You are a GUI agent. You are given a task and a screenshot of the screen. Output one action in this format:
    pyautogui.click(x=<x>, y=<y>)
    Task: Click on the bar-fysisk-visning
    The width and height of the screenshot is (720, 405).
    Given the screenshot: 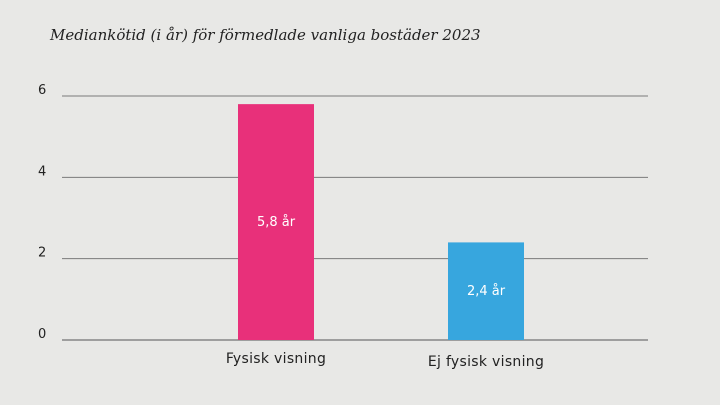 What is the action you would take?
    pyautogui.click(x=276, y=222)
    